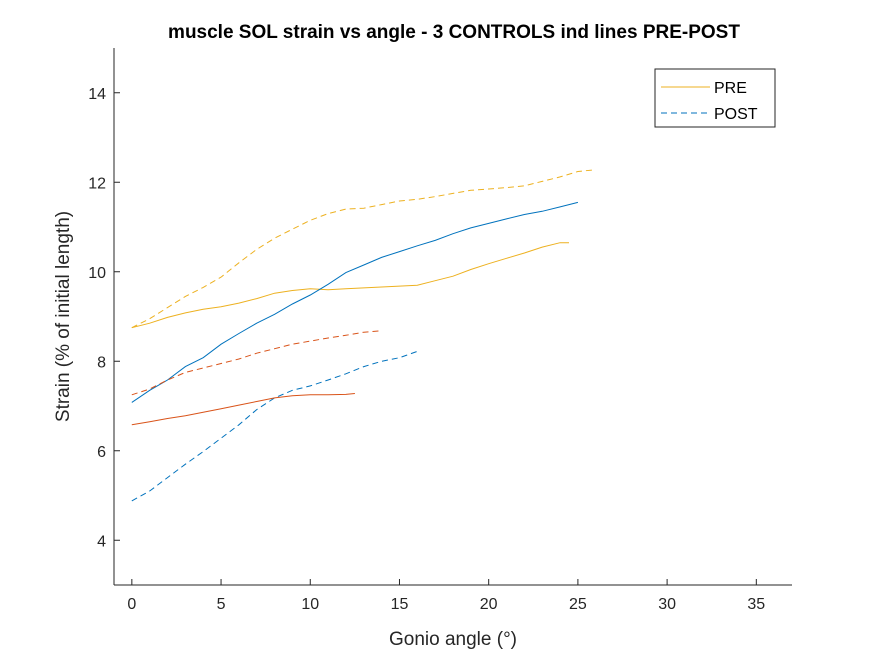 This screenshot has height=656, width=875. I want to click on x-tick-label: 20, so click(489, 604).